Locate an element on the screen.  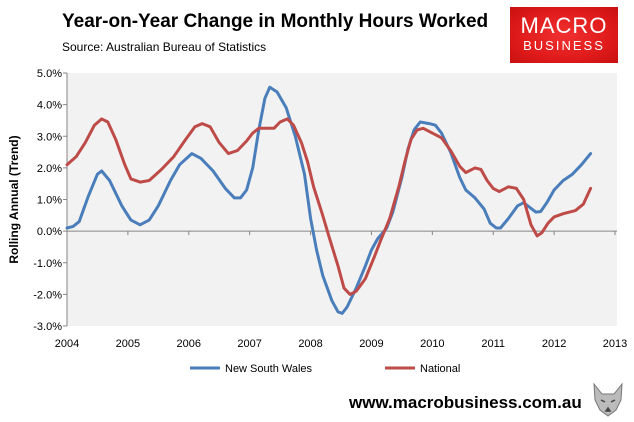
footer-url: www.macrobusiness.com.au is located at coordinates (465, 402).